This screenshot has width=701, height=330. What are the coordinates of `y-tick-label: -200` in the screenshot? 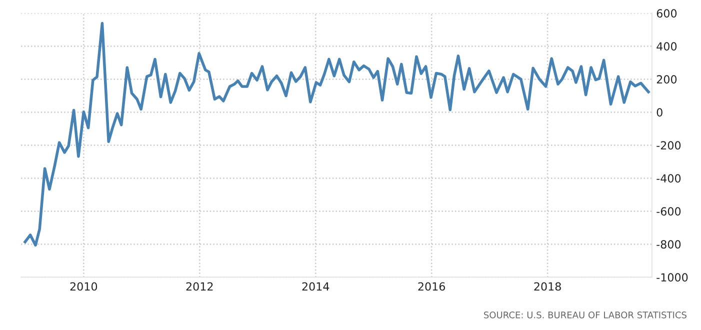 It's located at (668, 145).